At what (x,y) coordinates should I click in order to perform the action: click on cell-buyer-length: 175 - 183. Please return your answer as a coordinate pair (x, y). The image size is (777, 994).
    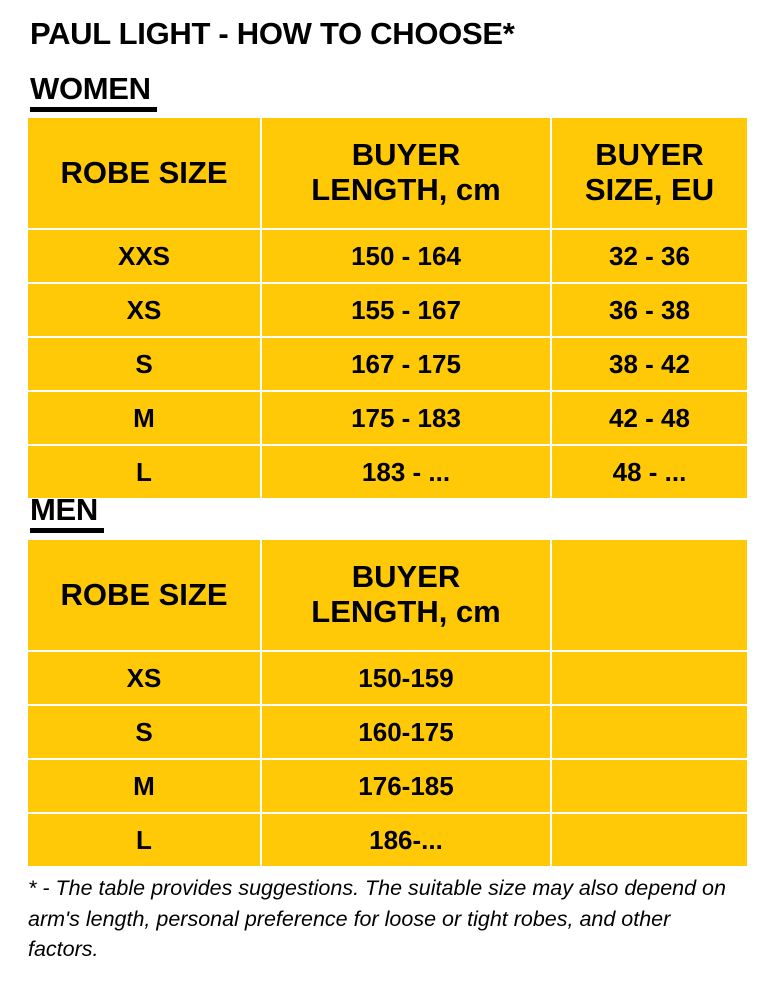
    Looking at the image, I should click on (407, 419).